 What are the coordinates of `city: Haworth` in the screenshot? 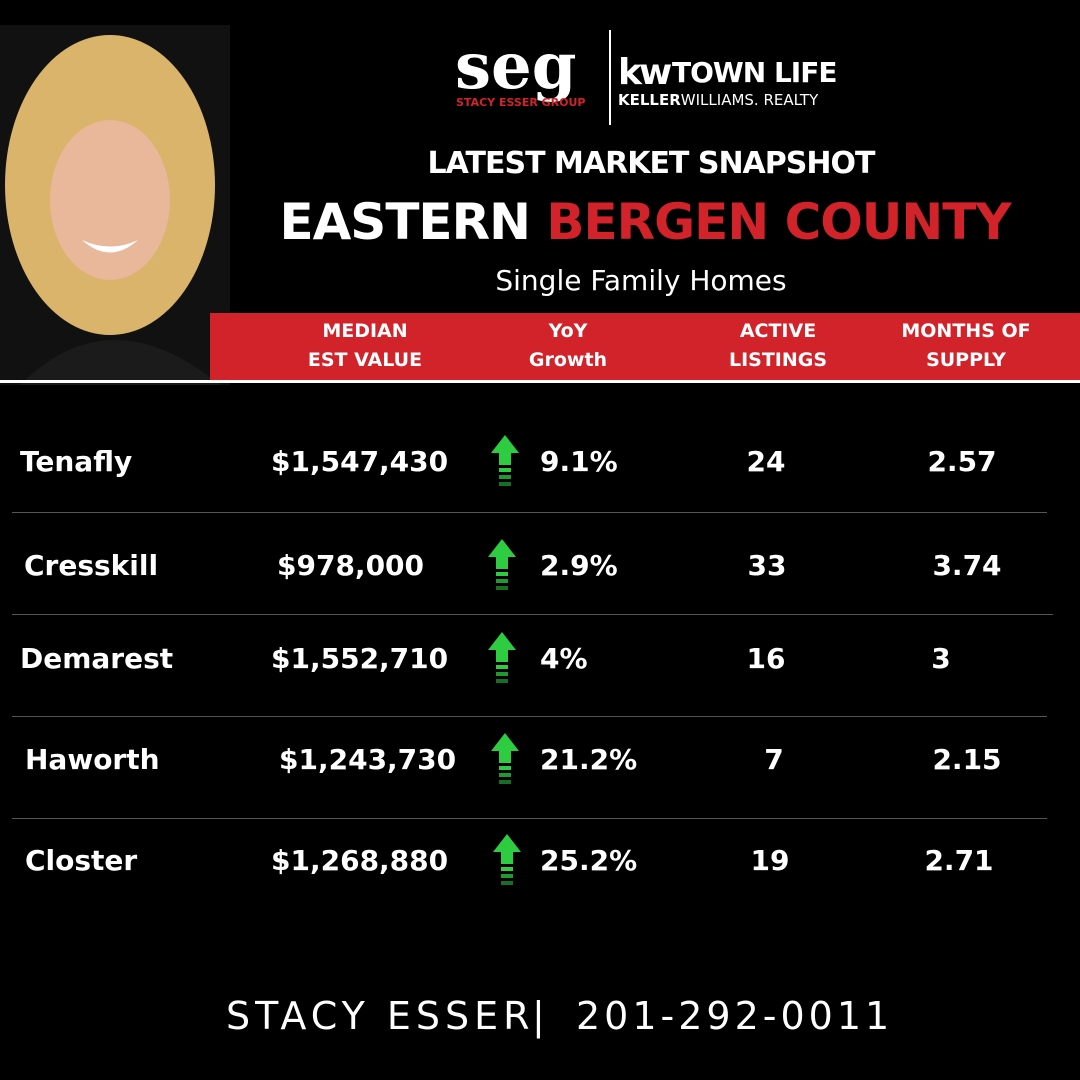 It's located at (92, 759).